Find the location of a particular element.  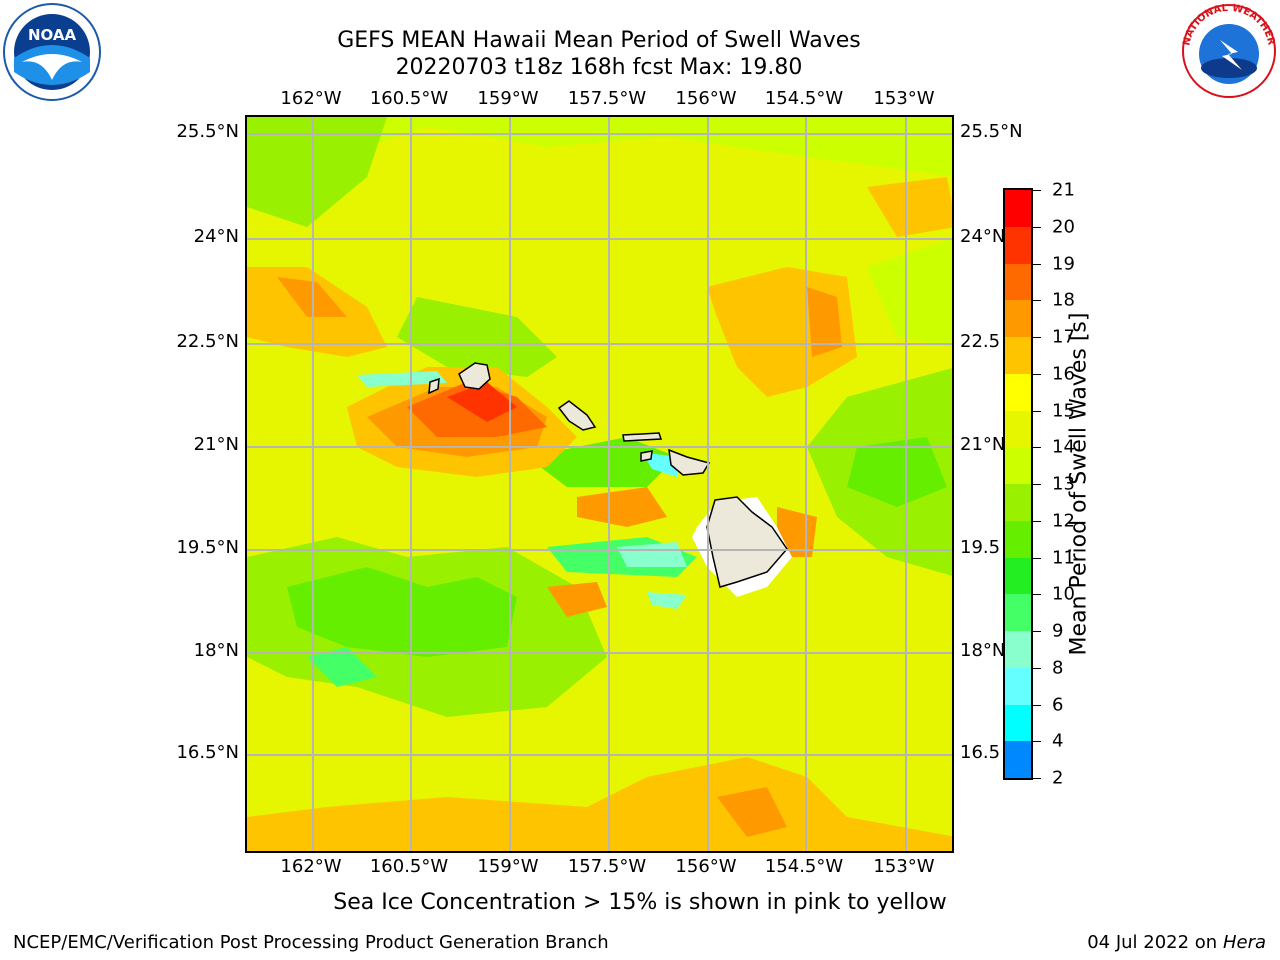

contour-13-kauai is located at coordinates (477, 337).